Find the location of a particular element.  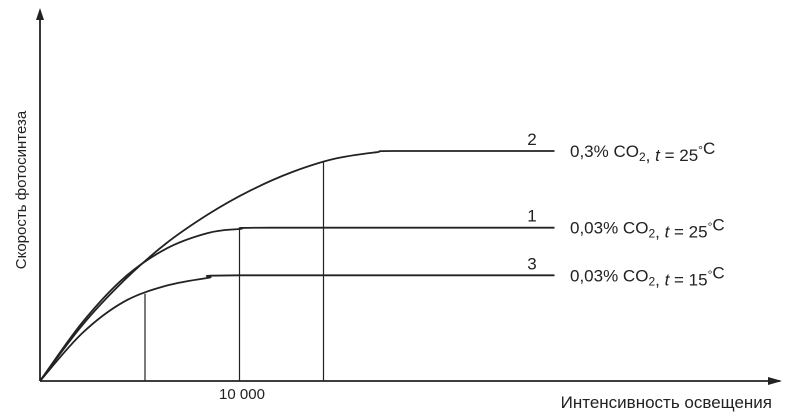

legend-entry-2: 0,3% CO2, t = 25°C is located at coordinates (642, 152).